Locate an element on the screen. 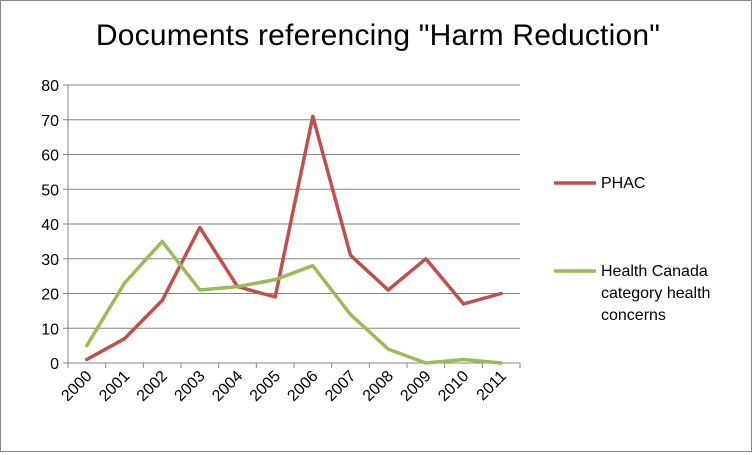  y-tick-label: 60 is located at coordinates (50, 156).